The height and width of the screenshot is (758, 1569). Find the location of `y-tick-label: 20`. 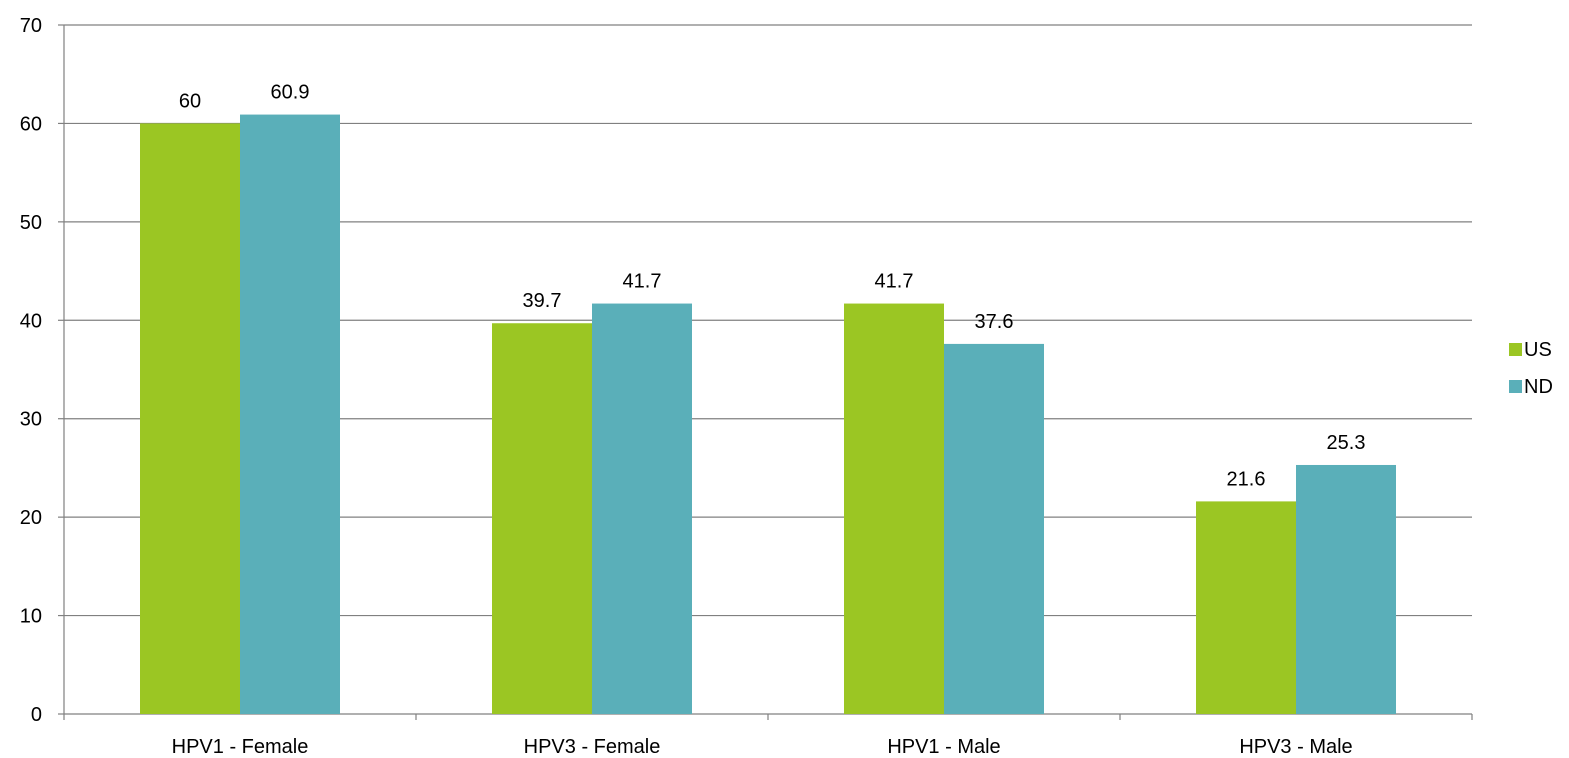

y-tick-label: 20 is located at coordinates (31, 518).